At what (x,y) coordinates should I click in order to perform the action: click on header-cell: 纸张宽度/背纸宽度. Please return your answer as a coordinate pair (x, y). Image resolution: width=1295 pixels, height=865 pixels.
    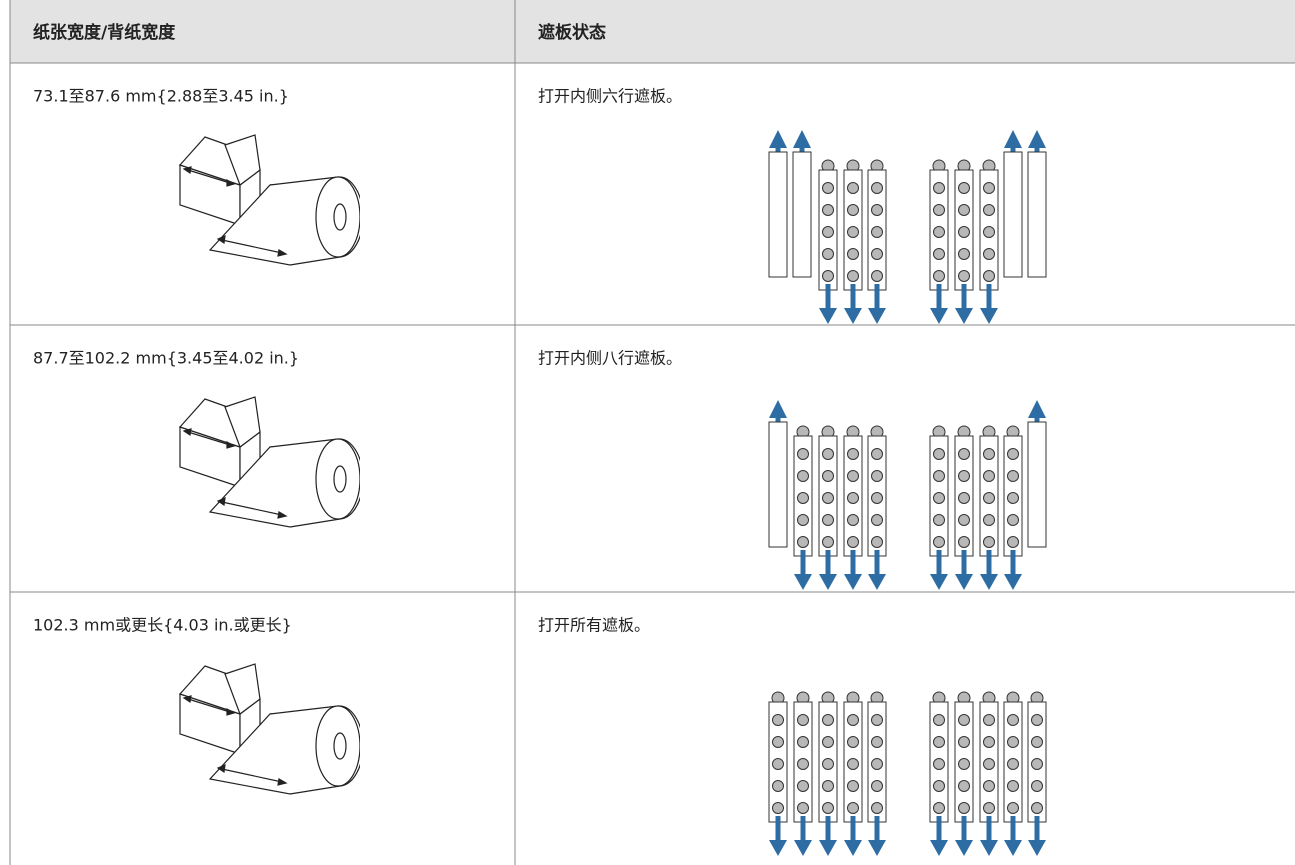
    Looking at the image, I should click on (104, 32).